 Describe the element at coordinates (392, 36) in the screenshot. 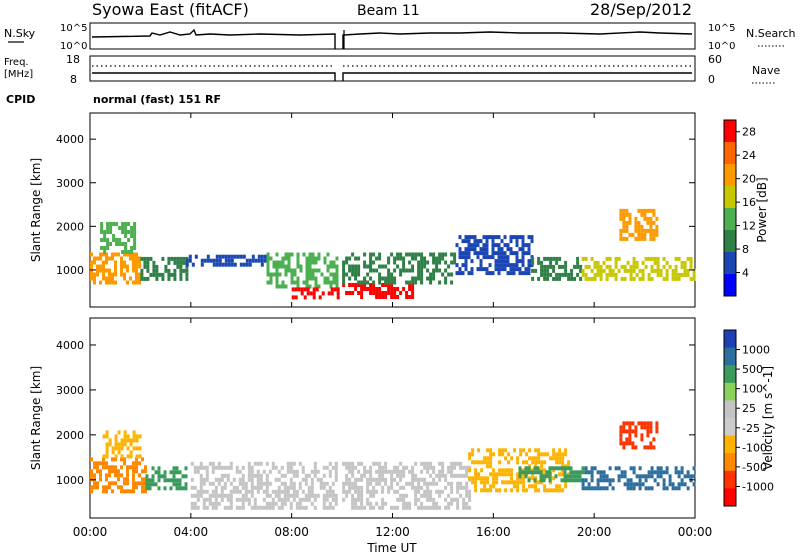

I see `nsky-panel-frame` at that location.